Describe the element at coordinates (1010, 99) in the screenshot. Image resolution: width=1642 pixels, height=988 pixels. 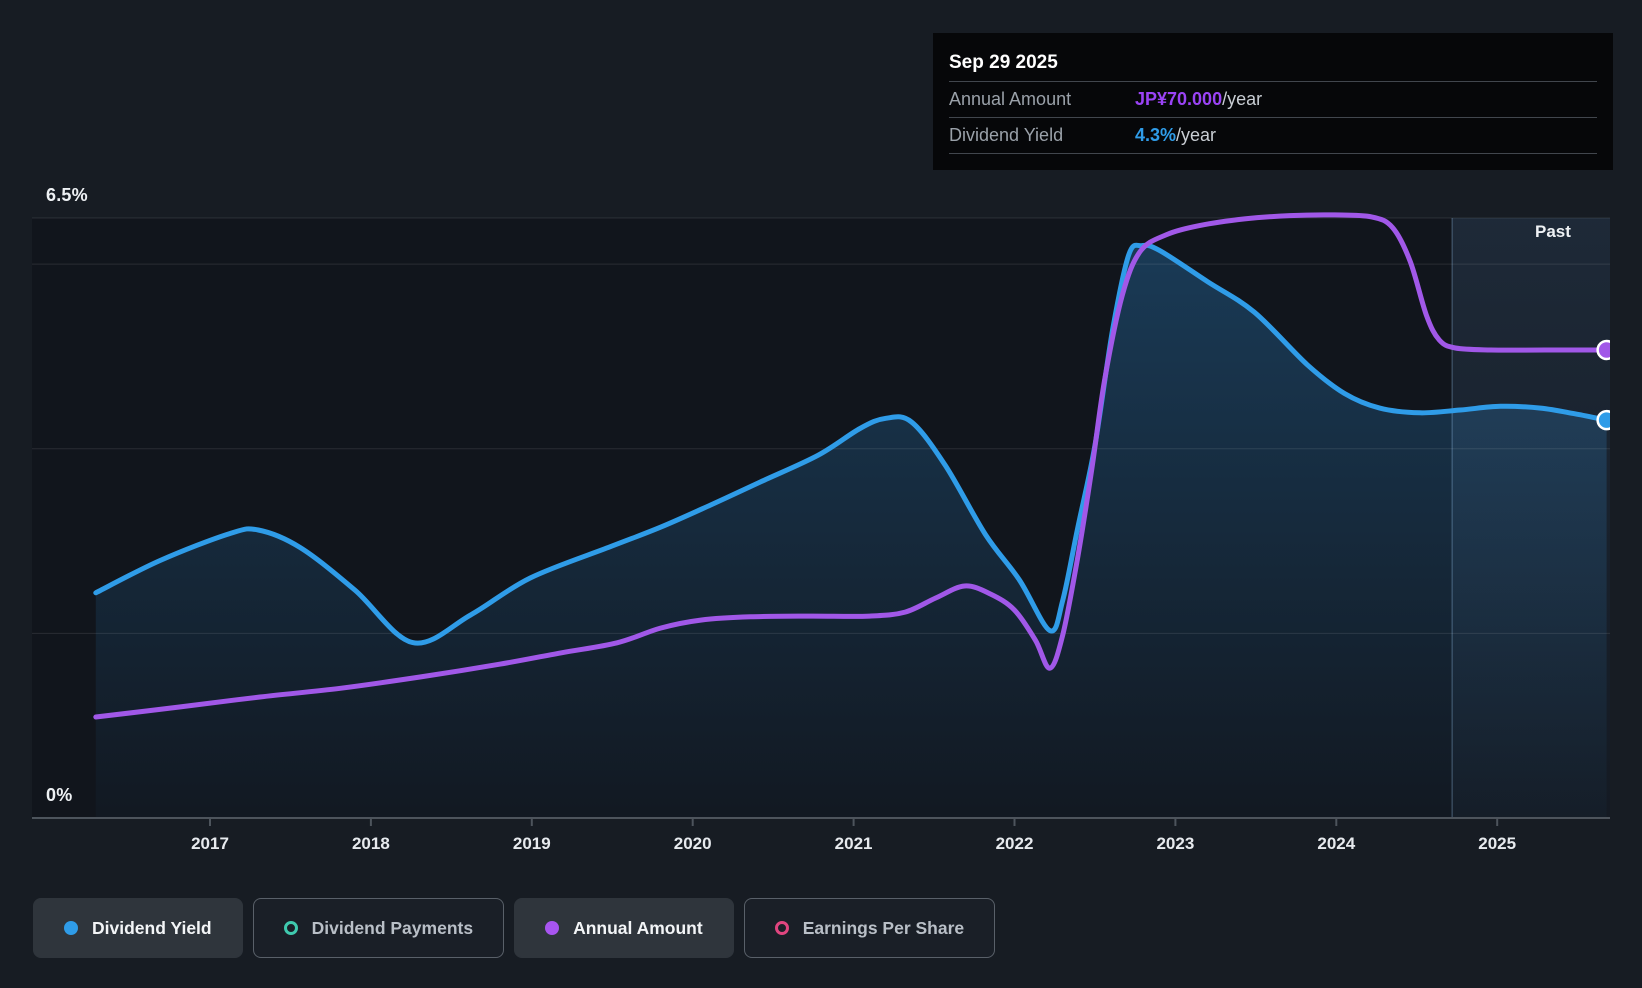
I see `tooltip-label: Annual Amount` at that location.